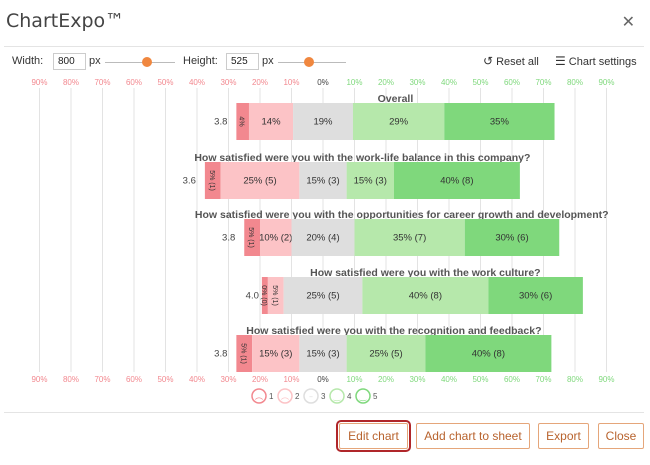  Describe the element at coordinates (606, 82) in the screenshot. I see `axis-tick-label-top: 90%` at that location.